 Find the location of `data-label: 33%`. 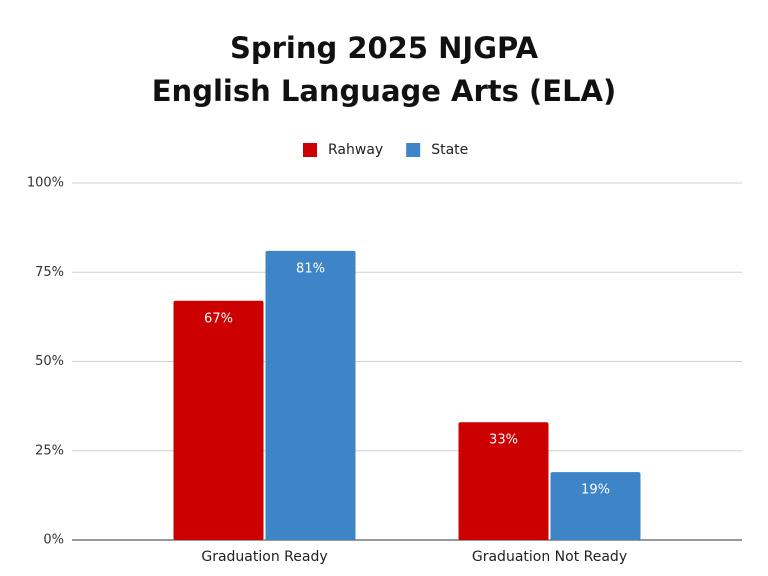

data-label: 33% is located at coordinates (503, 440).